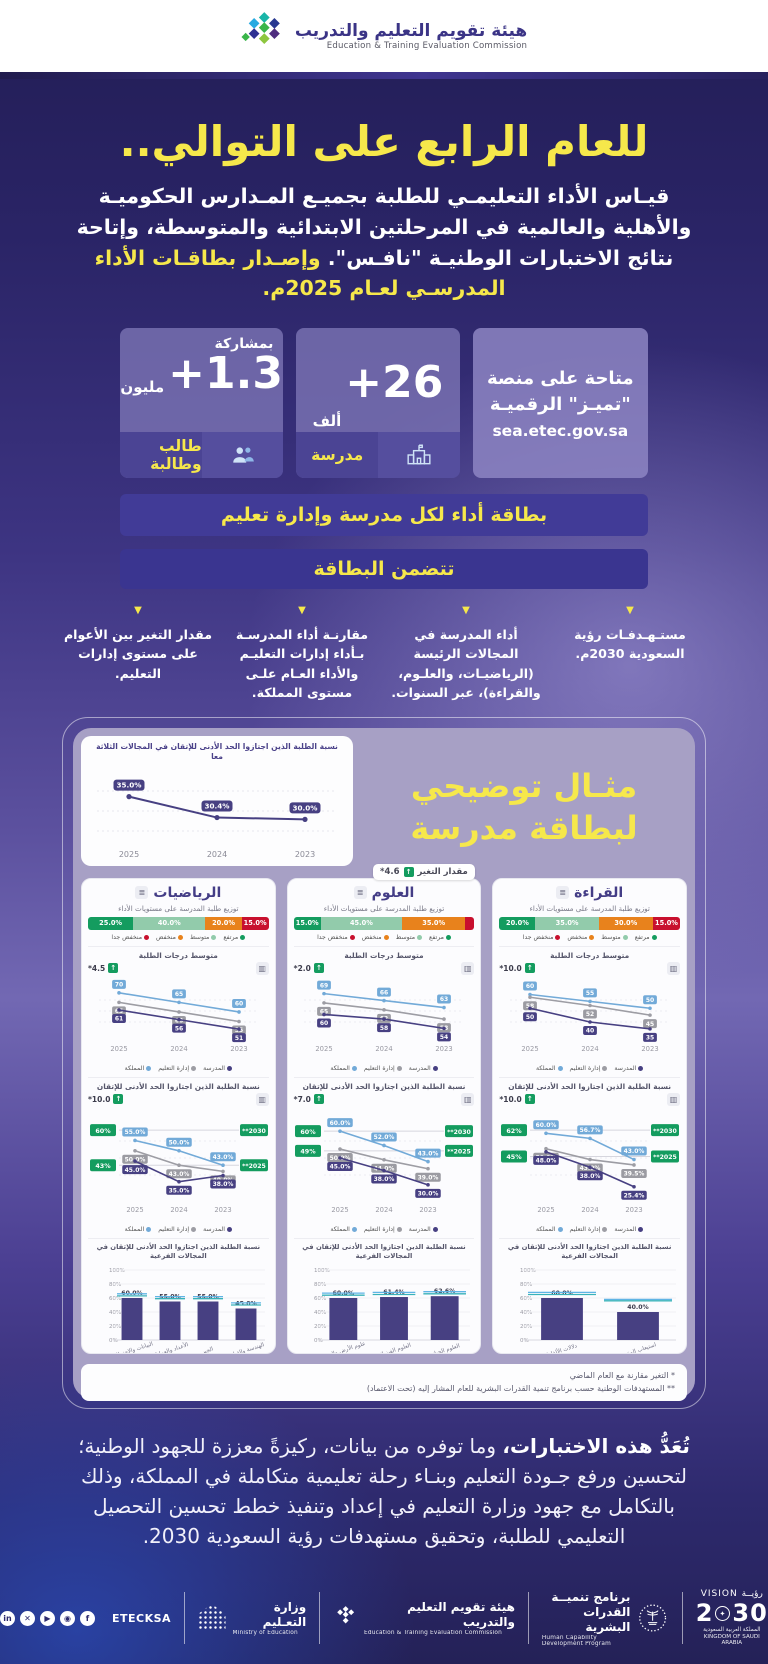  I want to click on svg-text: علوم الأرض والفضاء, so click(342, 1346).